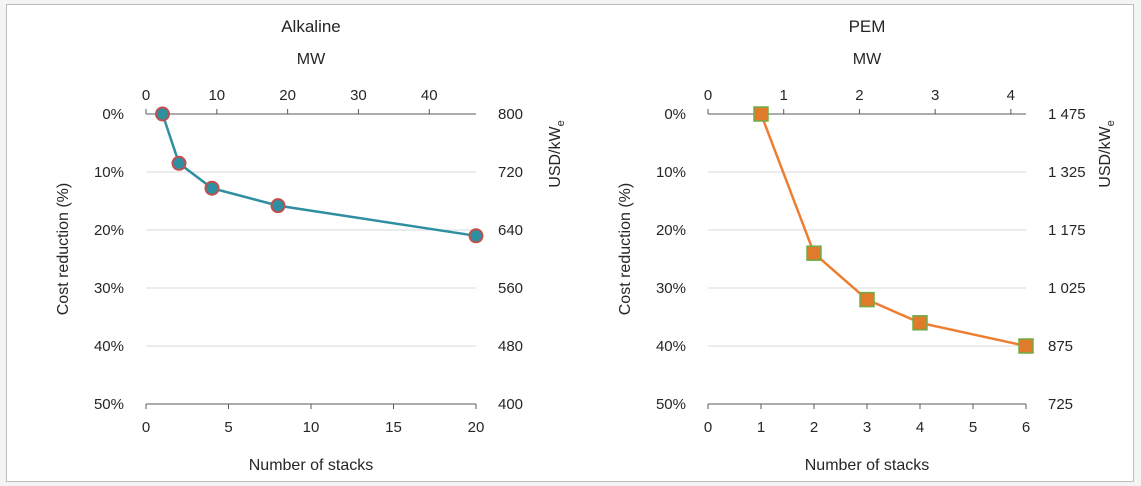 This screenshot has height=486, width=1141. Describe the element at coordinates (1011, 95) in the screenshot. I see `x-top-tick-label: 4` at that location.